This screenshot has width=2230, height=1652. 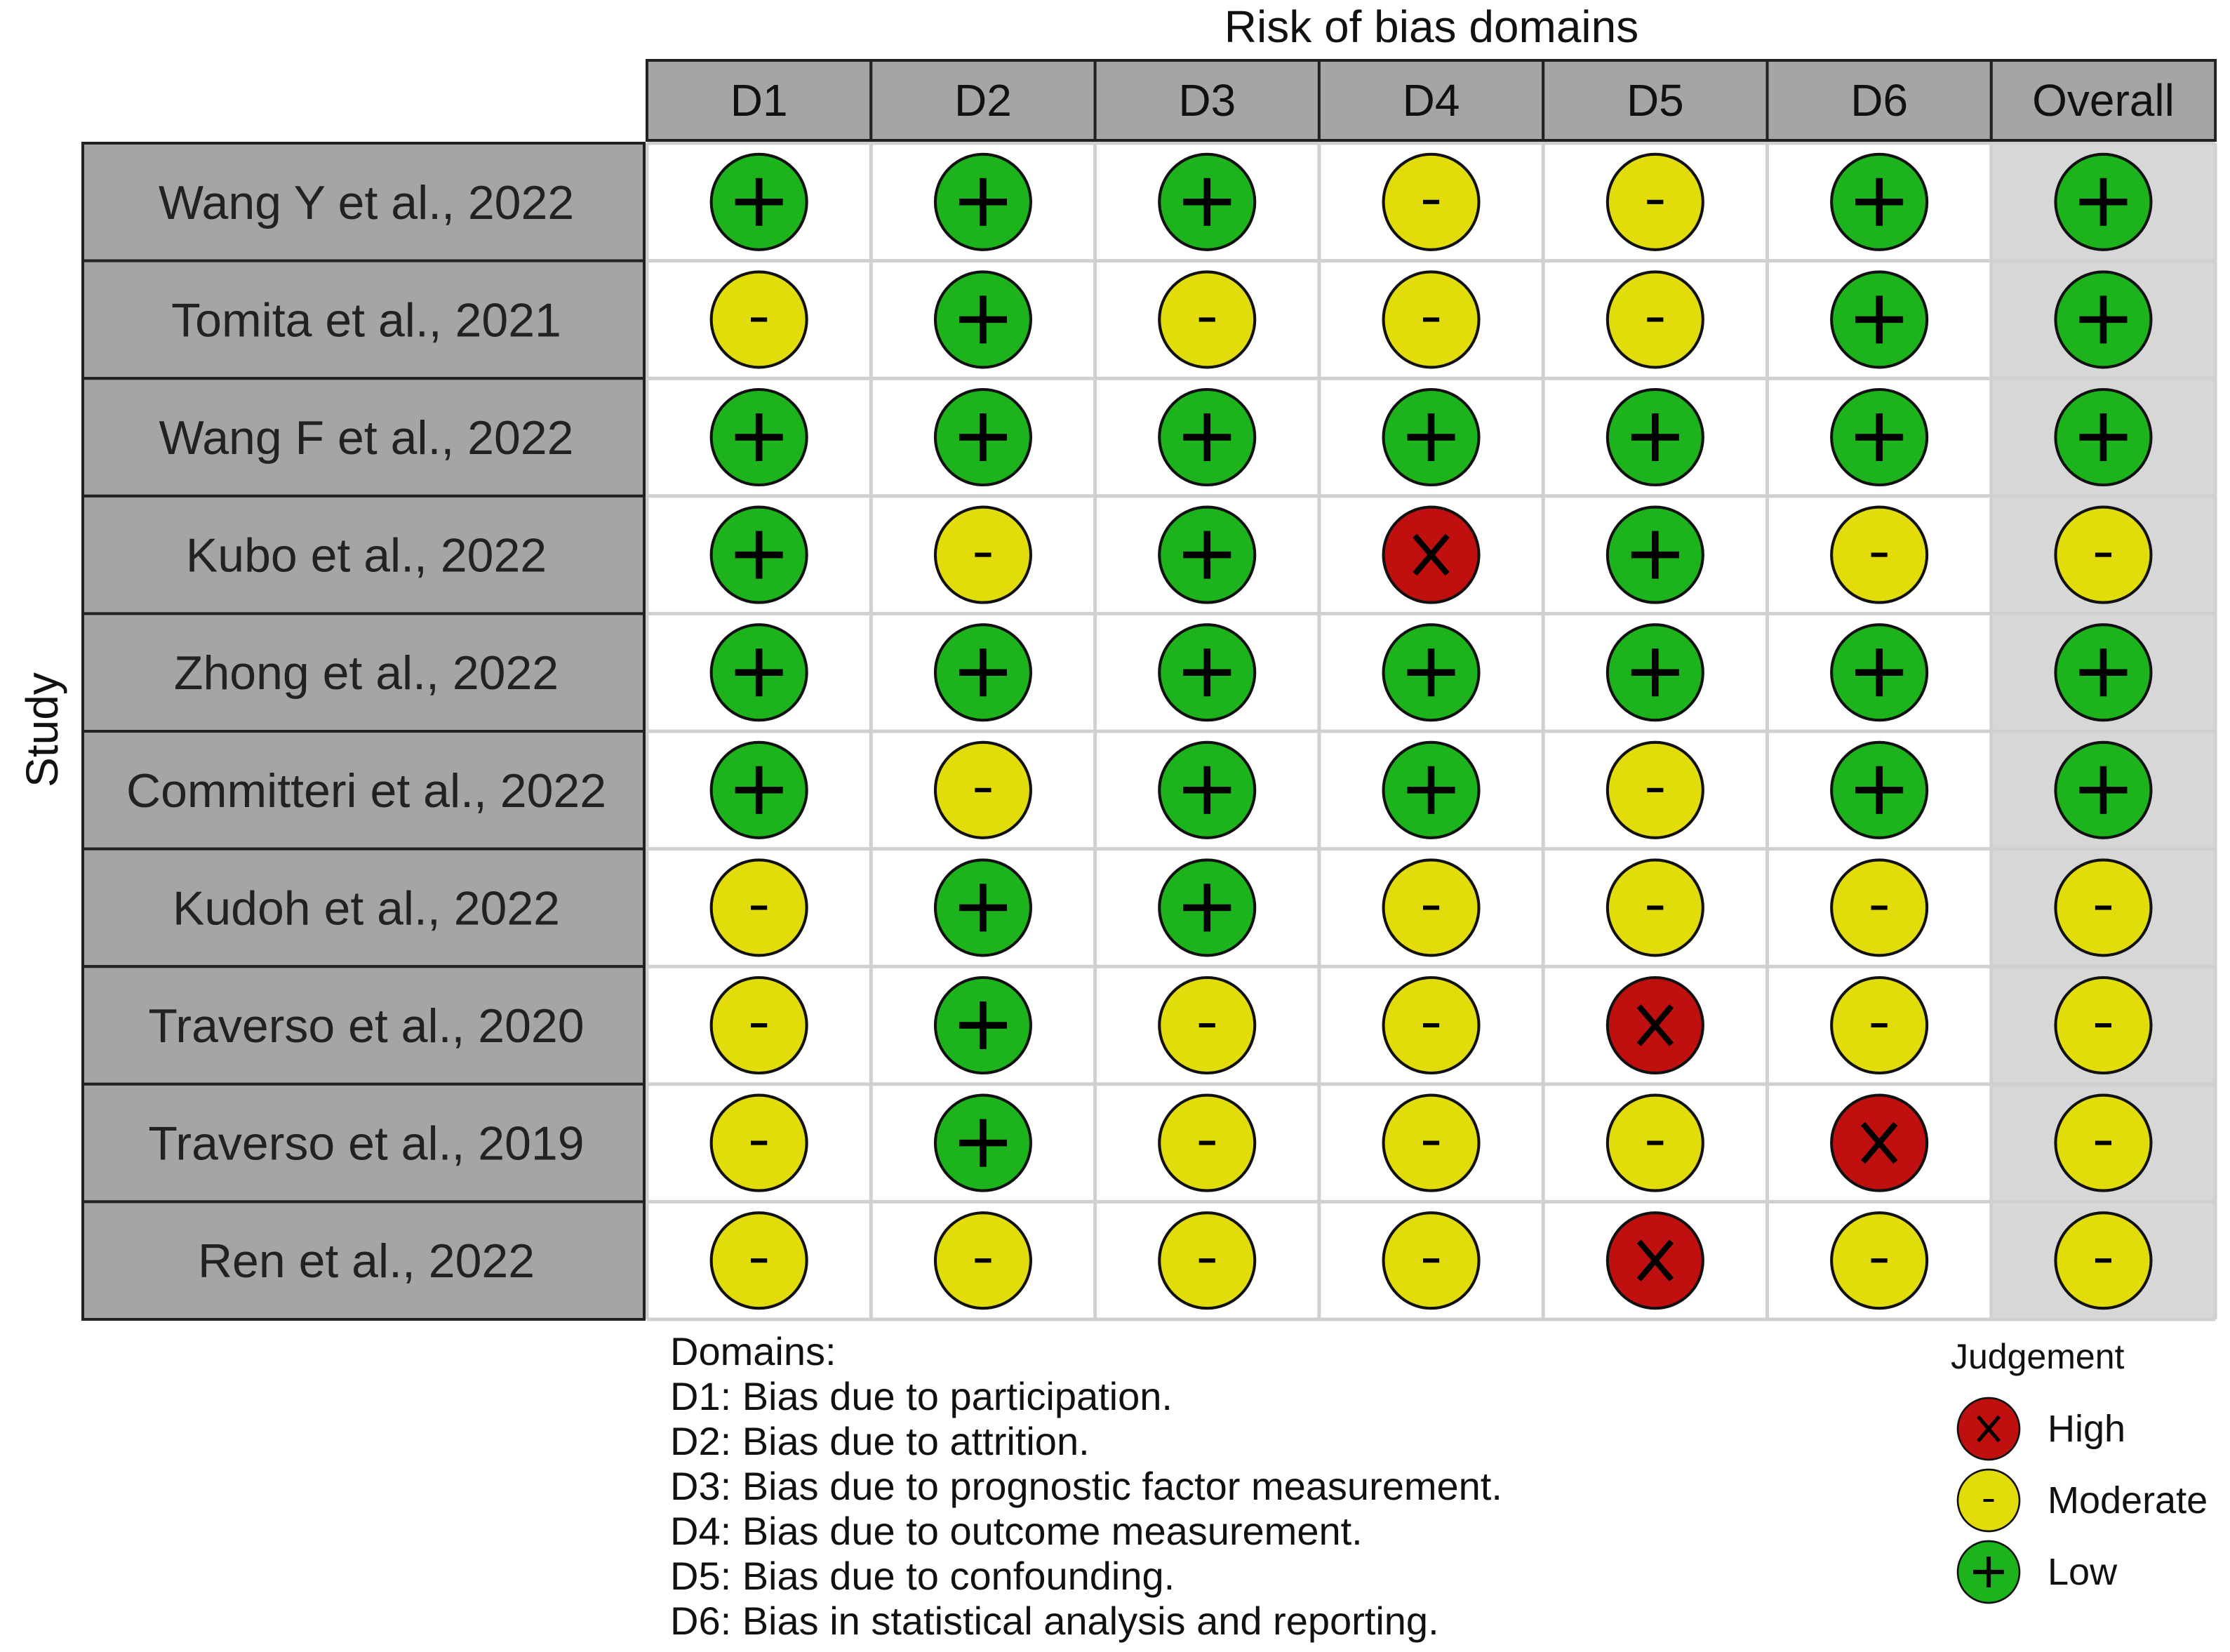 I want to click on legend: Judgement High Moderate Low, so click(x=2080, y=1471).